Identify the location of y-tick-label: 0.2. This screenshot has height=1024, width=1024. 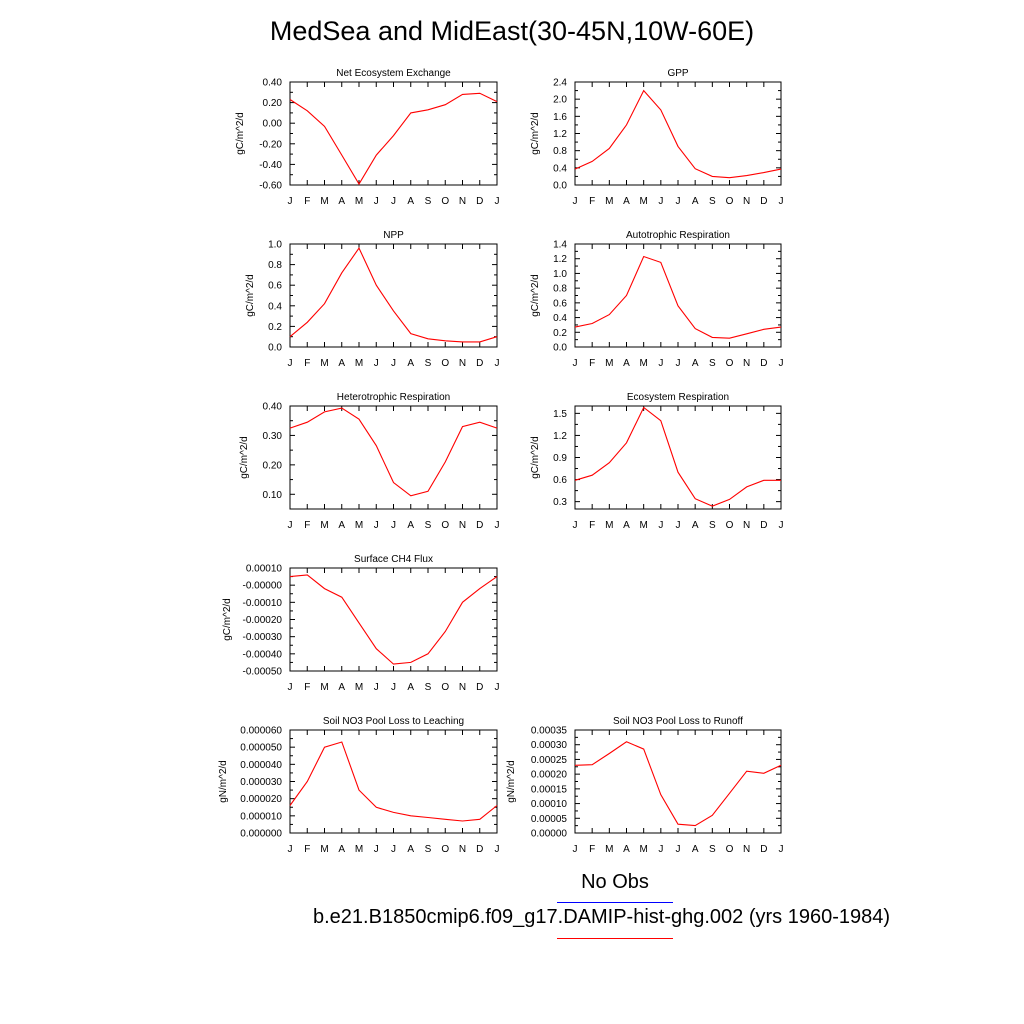
(275, 327).